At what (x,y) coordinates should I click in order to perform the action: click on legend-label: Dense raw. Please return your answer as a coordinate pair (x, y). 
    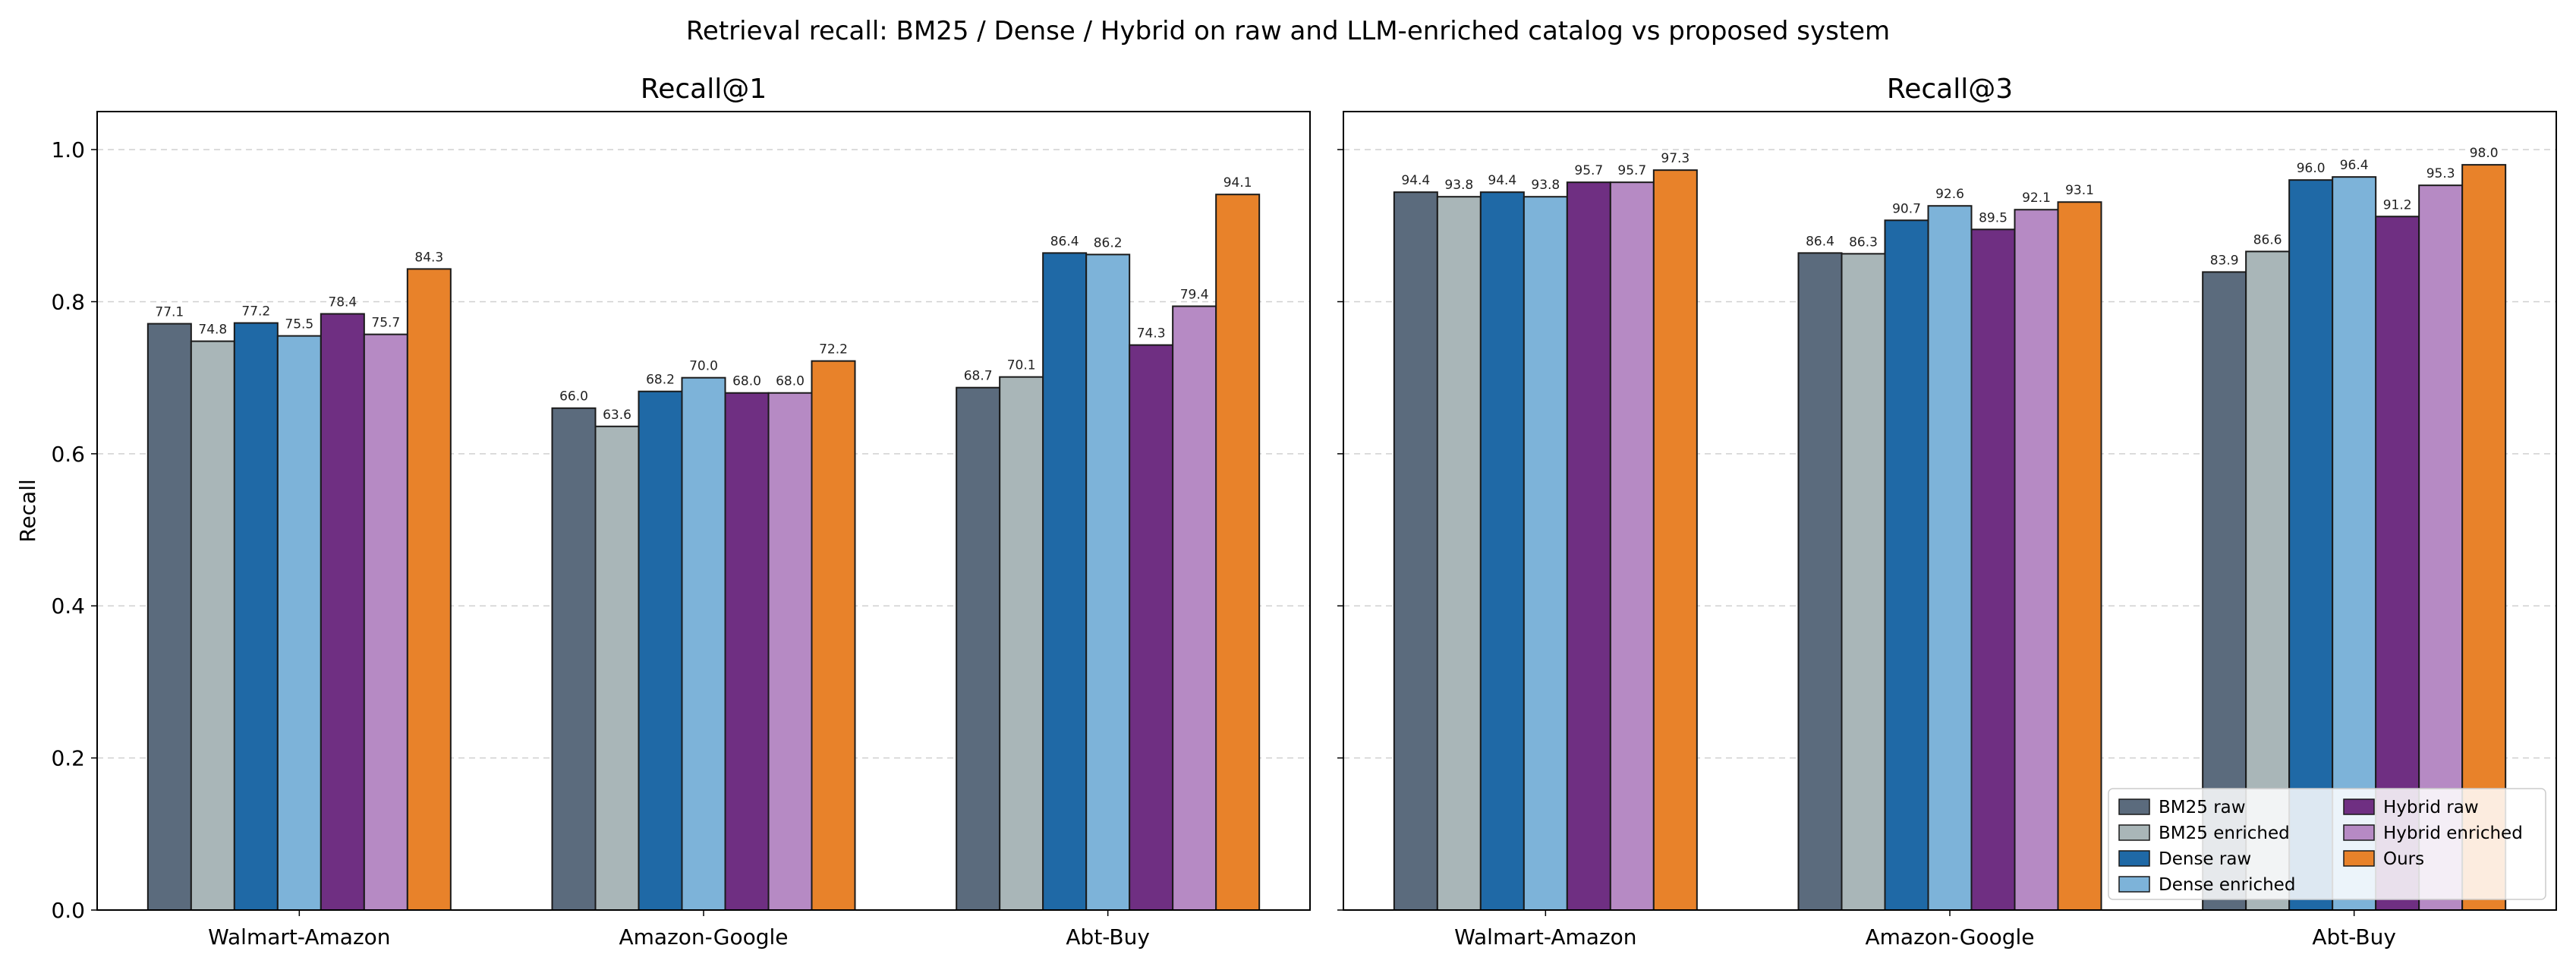
    Looking at the image, I should click on (2205, 859).